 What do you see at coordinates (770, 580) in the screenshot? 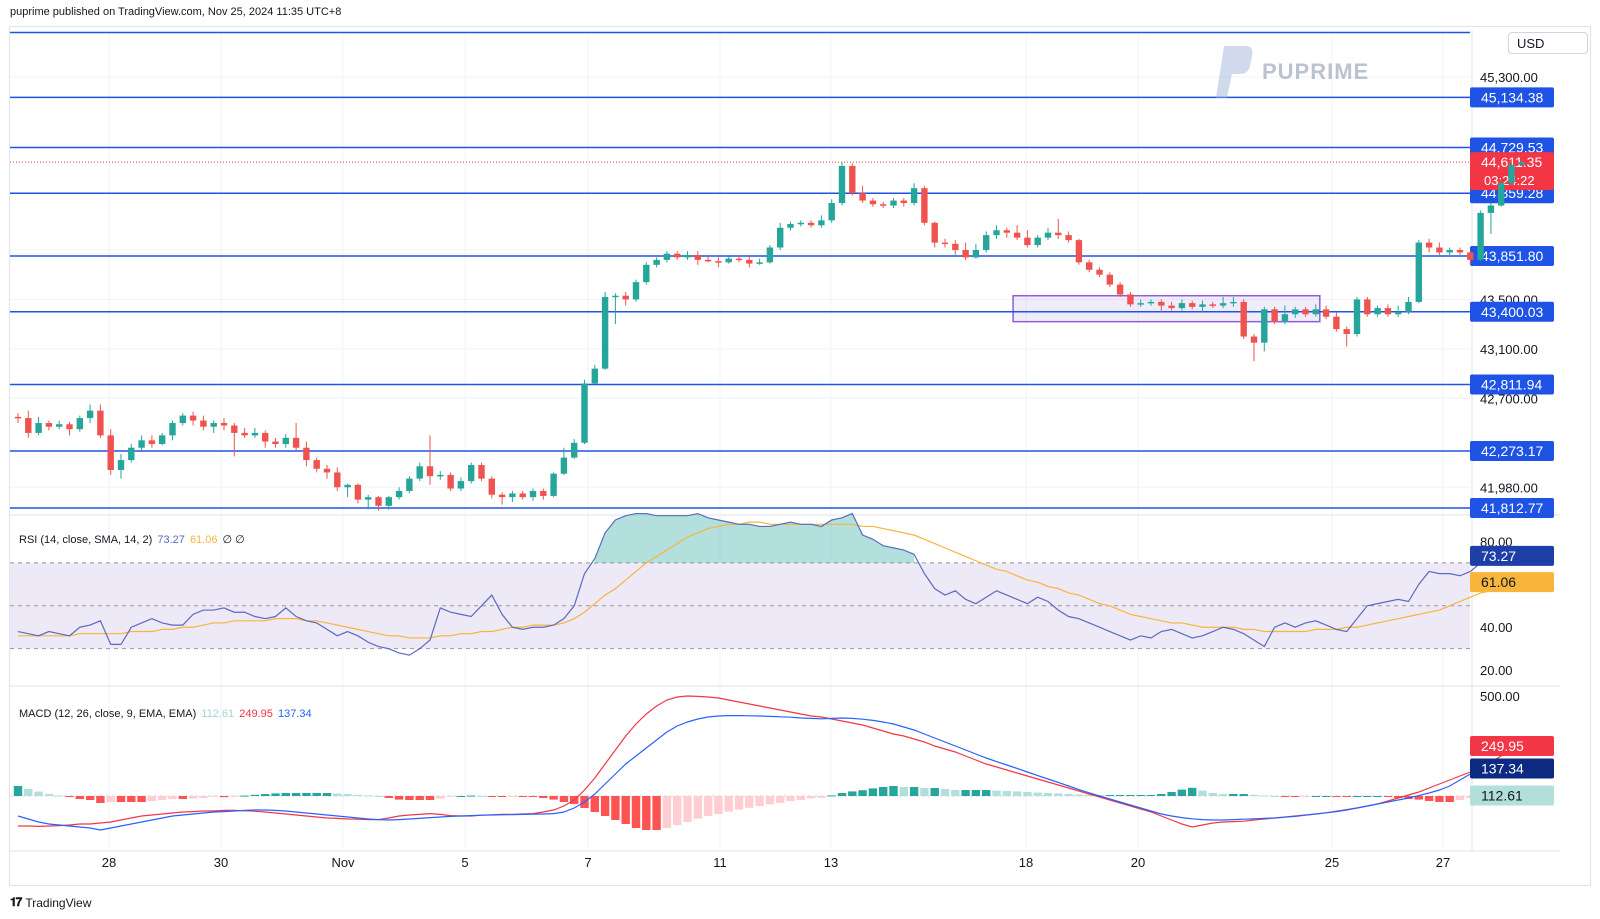
I see `rsi-sma-line` at bounding box center [770, 580].